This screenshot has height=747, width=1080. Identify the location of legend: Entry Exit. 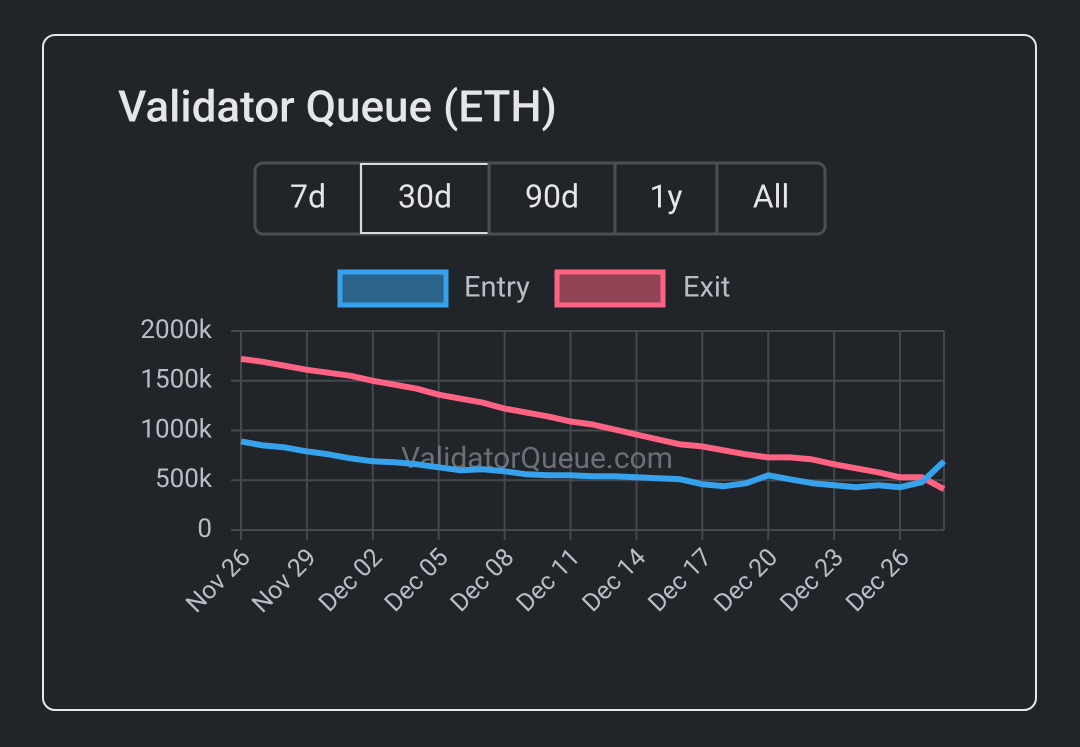
(533, 288).